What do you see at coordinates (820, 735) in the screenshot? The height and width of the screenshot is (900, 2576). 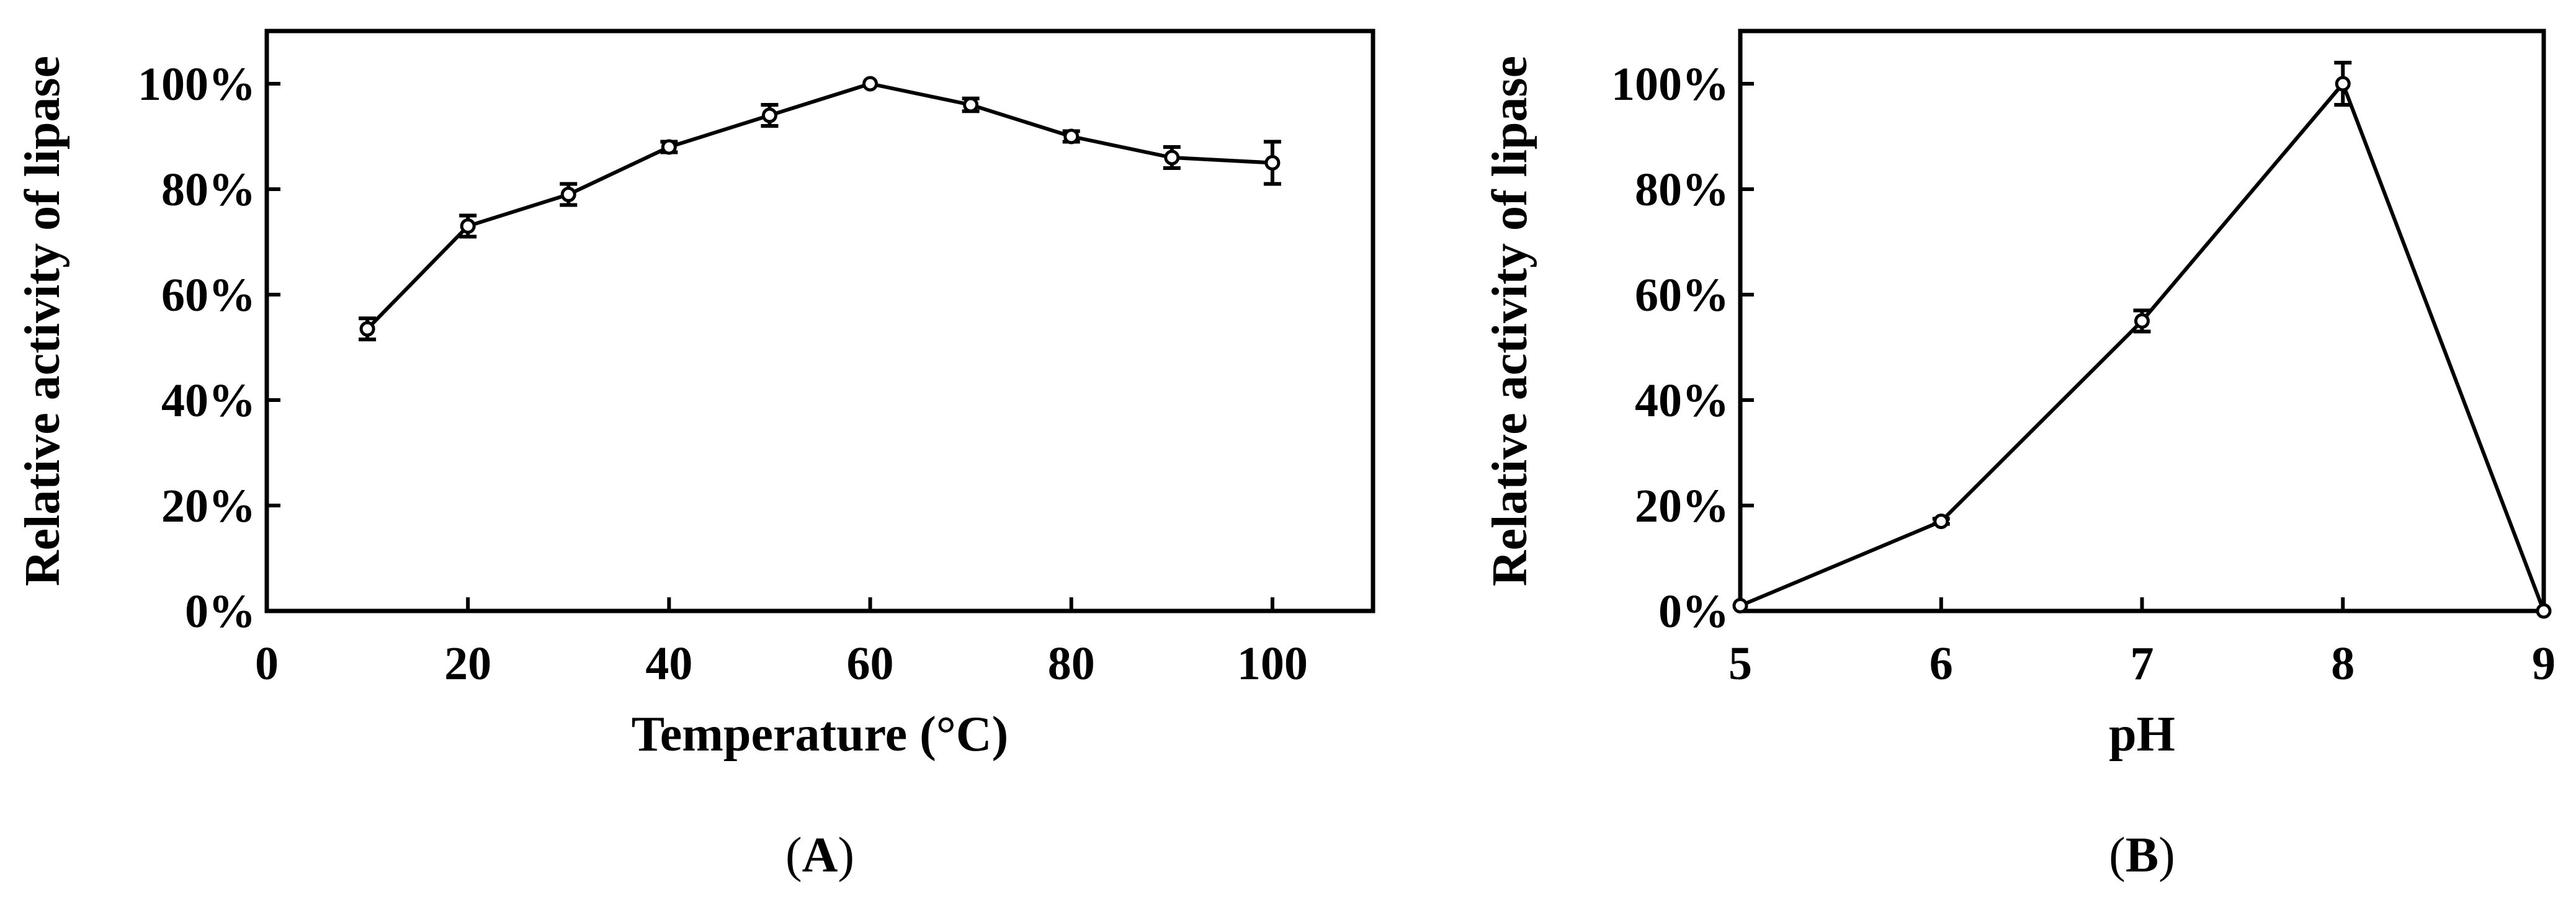 I see `x-axis-title: Temperature (°C)` at bounding box center [820, 735].